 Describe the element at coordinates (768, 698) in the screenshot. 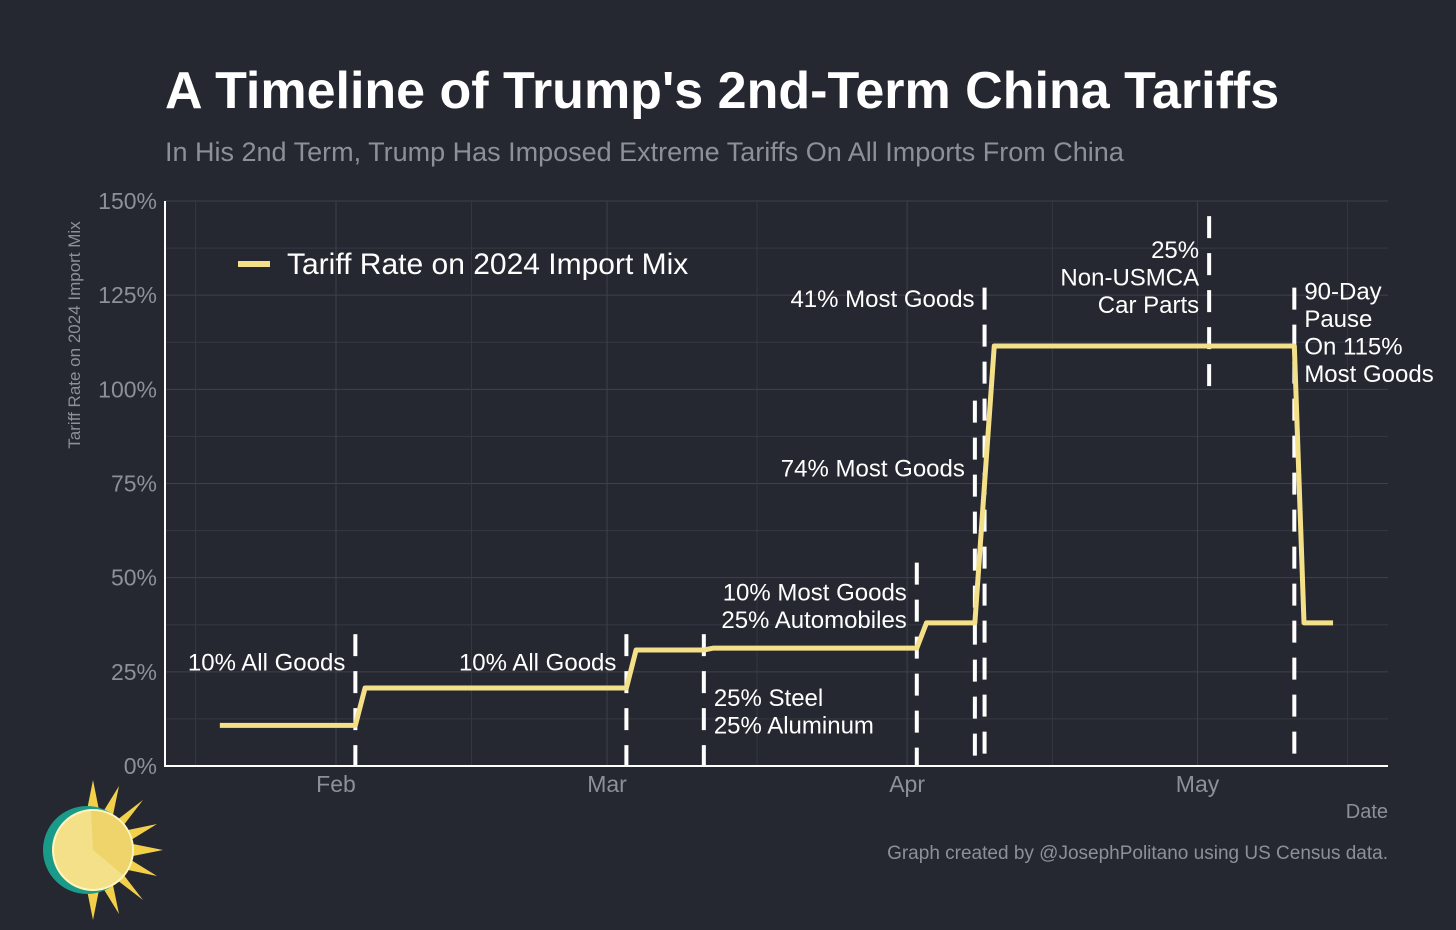

I see `event-annotation: 25% Steel` at that location.